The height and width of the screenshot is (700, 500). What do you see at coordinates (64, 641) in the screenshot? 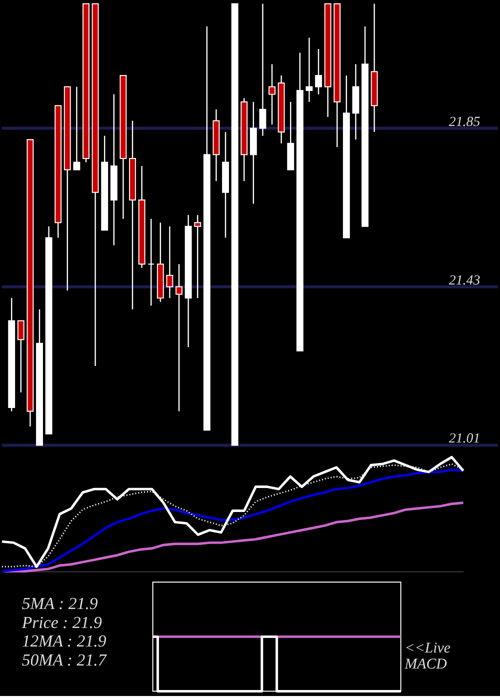
I see `text: 12MA : 21.9` at bounding box center [64, 641].